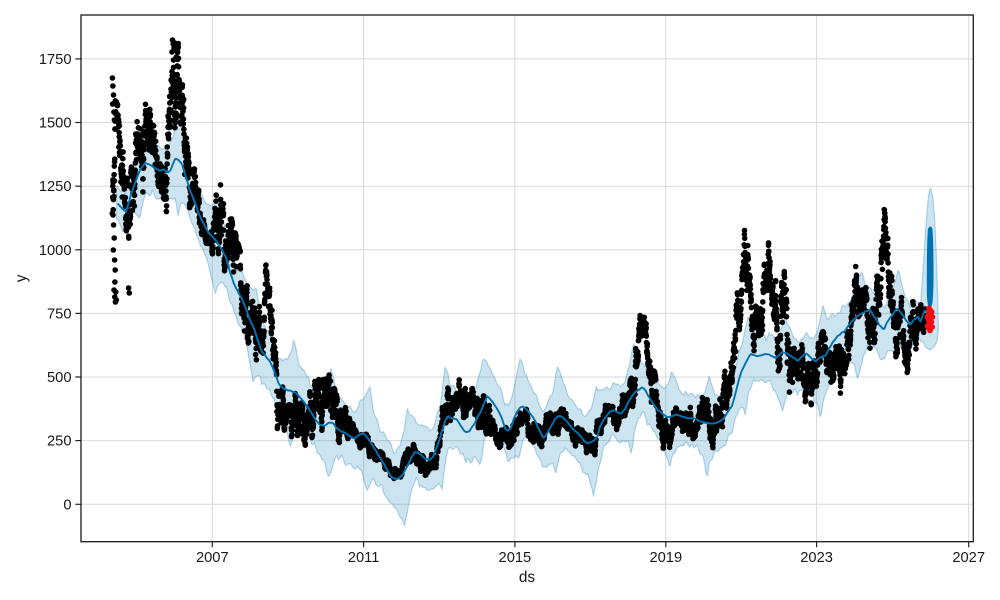  Describe the element at coordinates (515, 558) in the screenshot. I see `svg-text: 2015` at that location.